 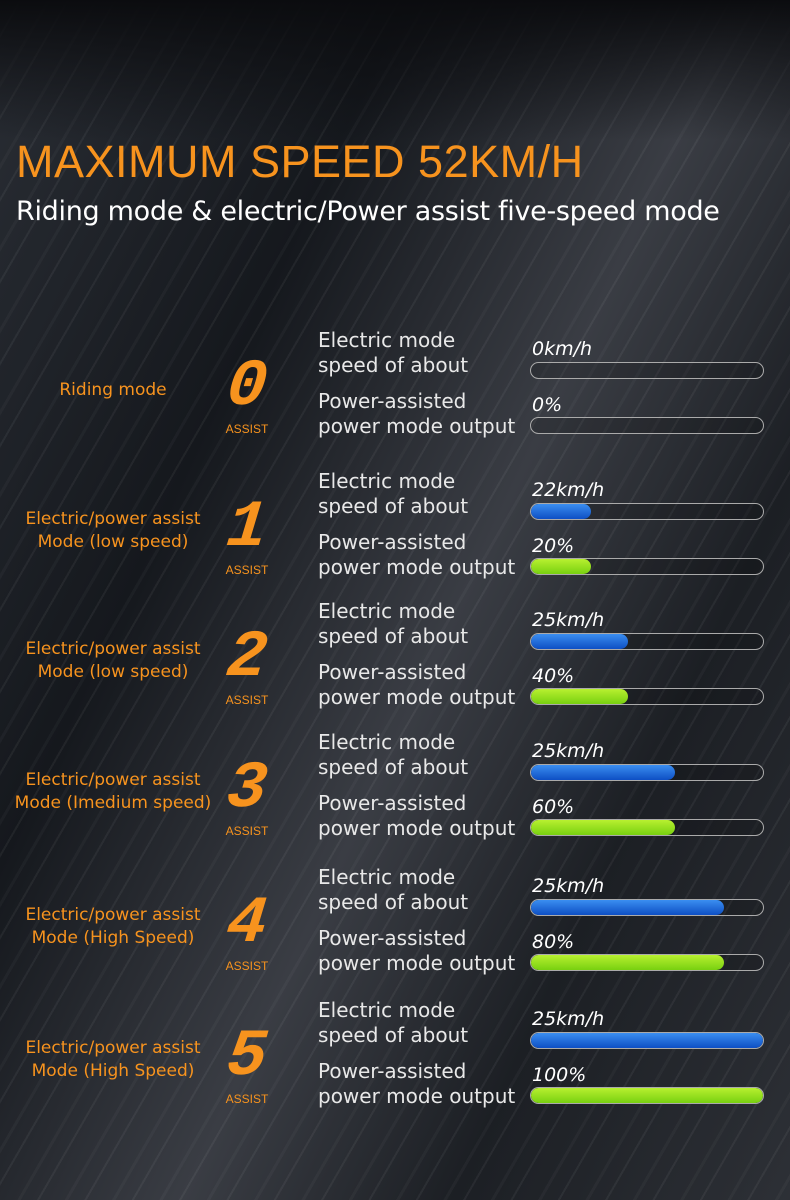 What do you see at coordinates (247, 923) in the screenshot?
I see `assist-level-digit: 4` at bounding box center [247, 923].